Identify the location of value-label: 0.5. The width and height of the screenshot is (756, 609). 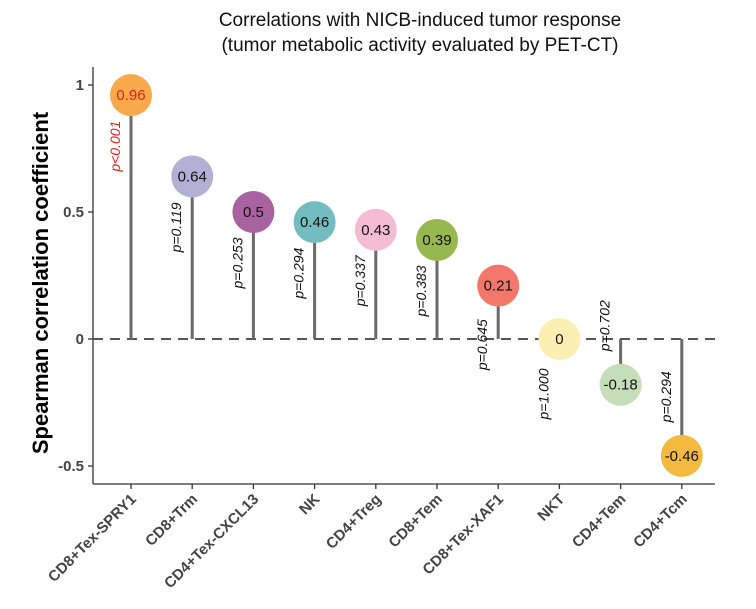
(253, 212).